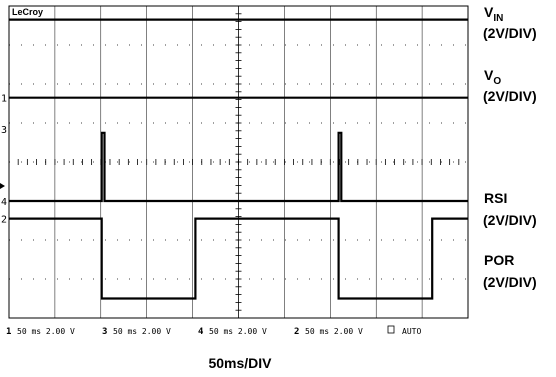 This screenshot has width=556, height=377. I want to click on series-label-rsi: RSI, so click(495, 198).